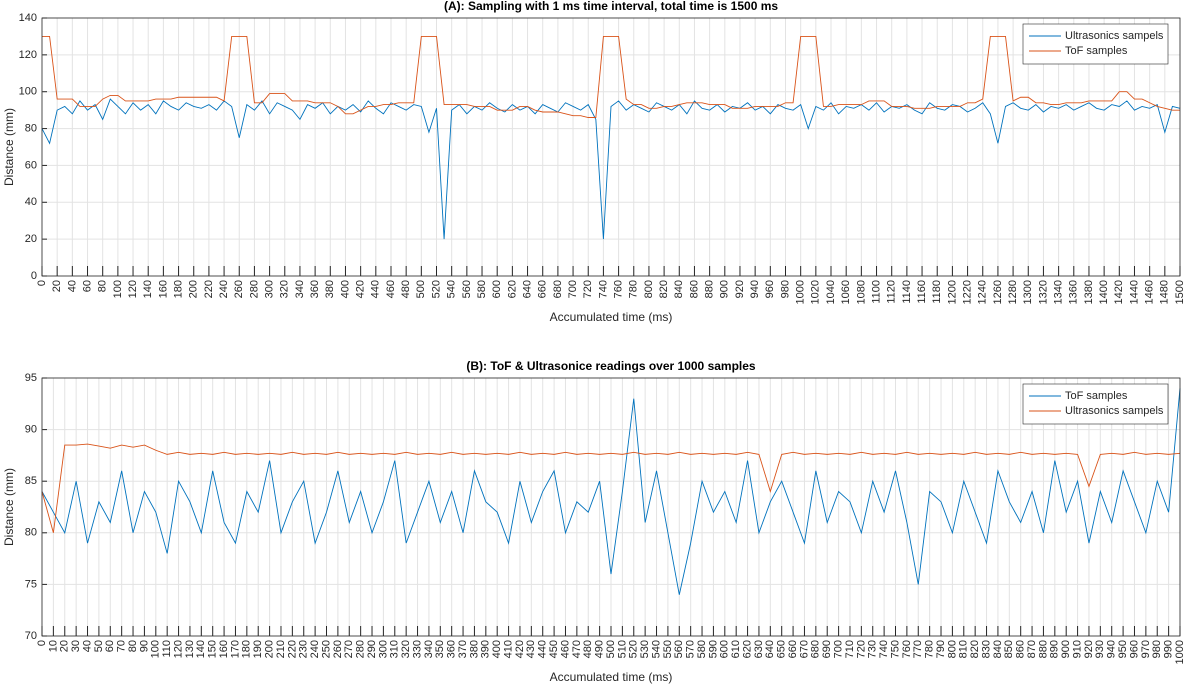 The image size is (1188, 689). Describe the element at coordinates (167, 649) in the screenshot. I see `x-tick-label: 110` at that location.